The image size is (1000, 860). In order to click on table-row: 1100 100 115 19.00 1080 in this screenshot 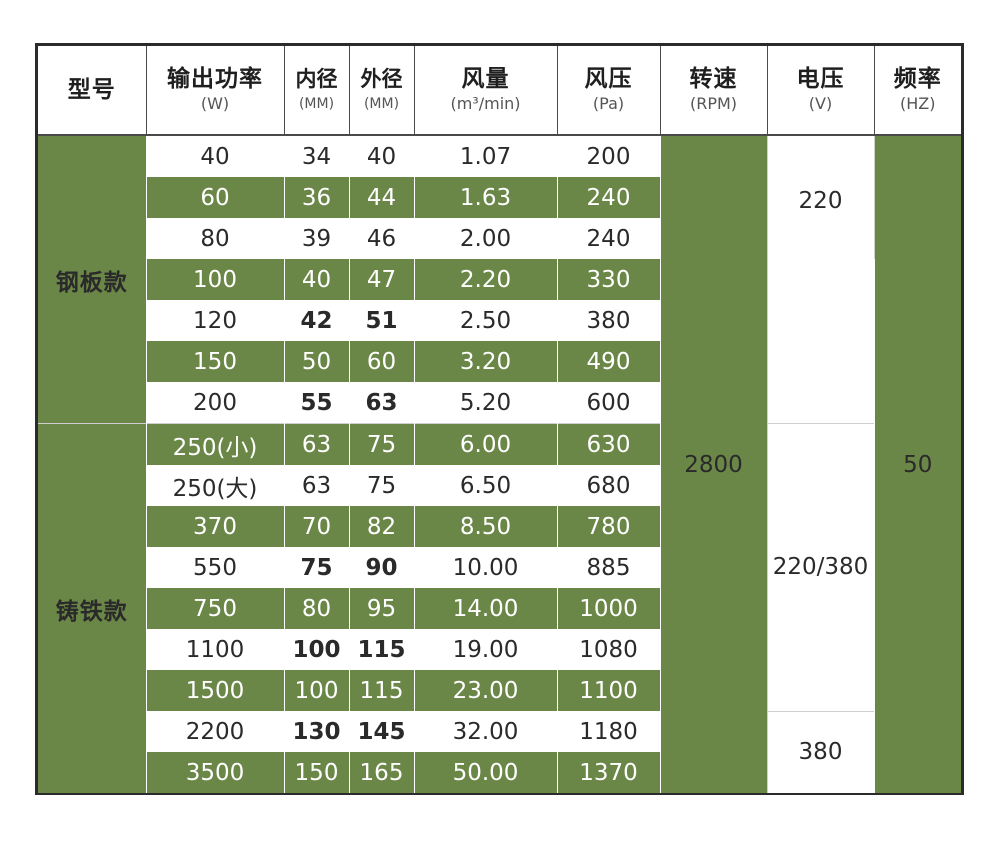, I will do `click(499, 649)`.